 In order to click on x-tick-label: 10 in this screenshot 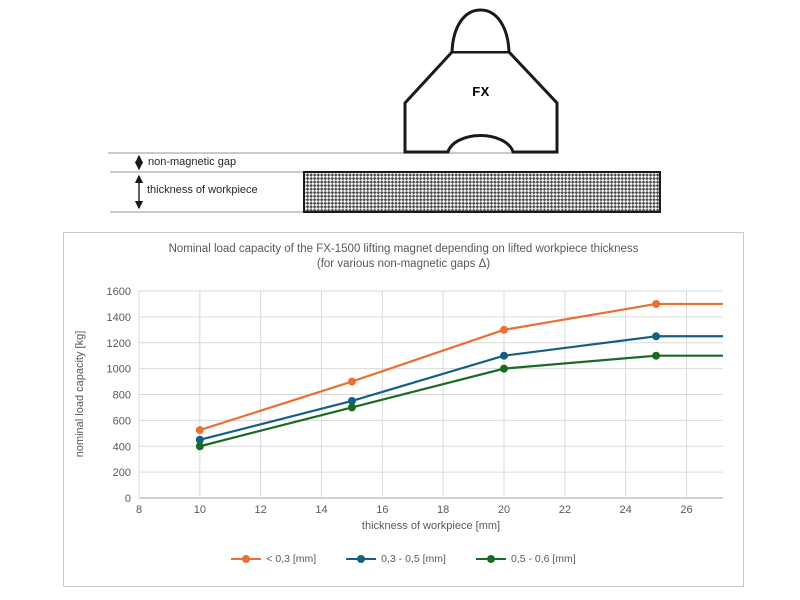, I will do `click(200, 510)`.